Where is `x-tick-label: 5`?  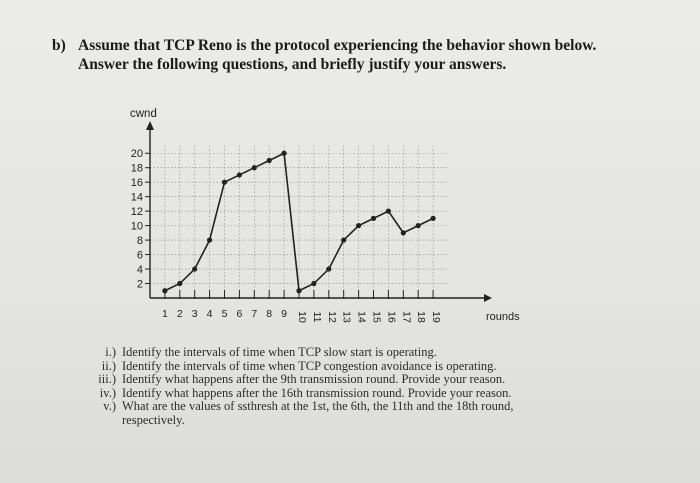 x-tick-label: 5 is located at coordinates (225, 314).